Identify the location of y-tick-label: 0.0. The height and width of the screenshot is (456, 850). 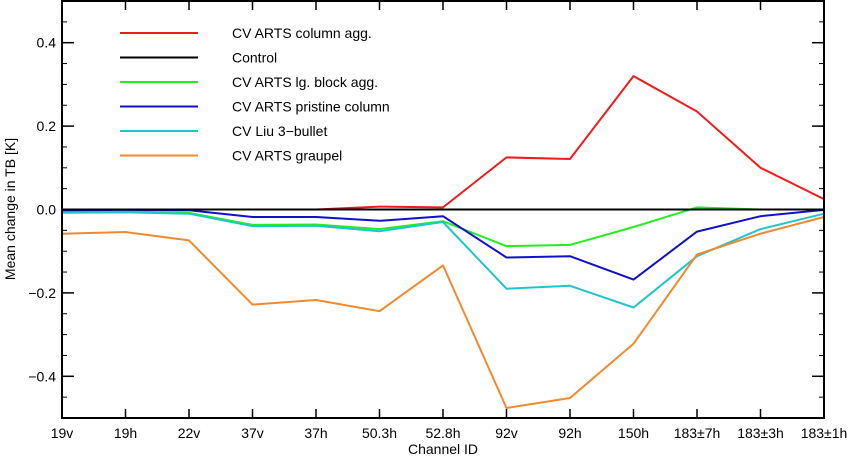
(47, 210).